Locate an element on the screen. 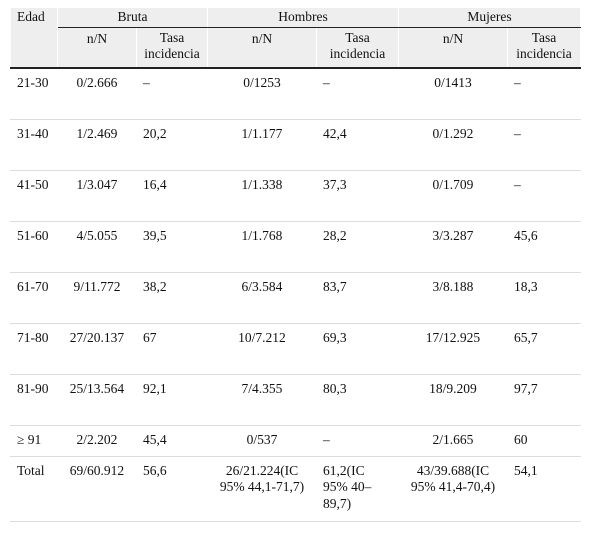 The image size is (590, 539). cell-mujeres-nn: 0/1.709 is located at coordinates (453, 196).